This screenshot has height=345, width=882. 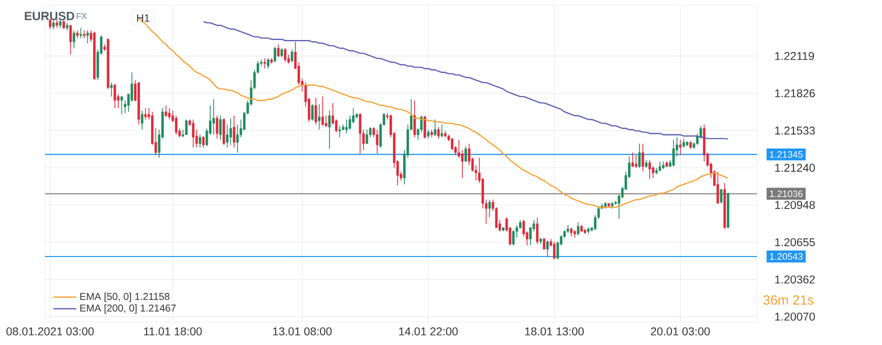 I want to click on ref-line-label: 1.20543, so click(x=786, y=256).